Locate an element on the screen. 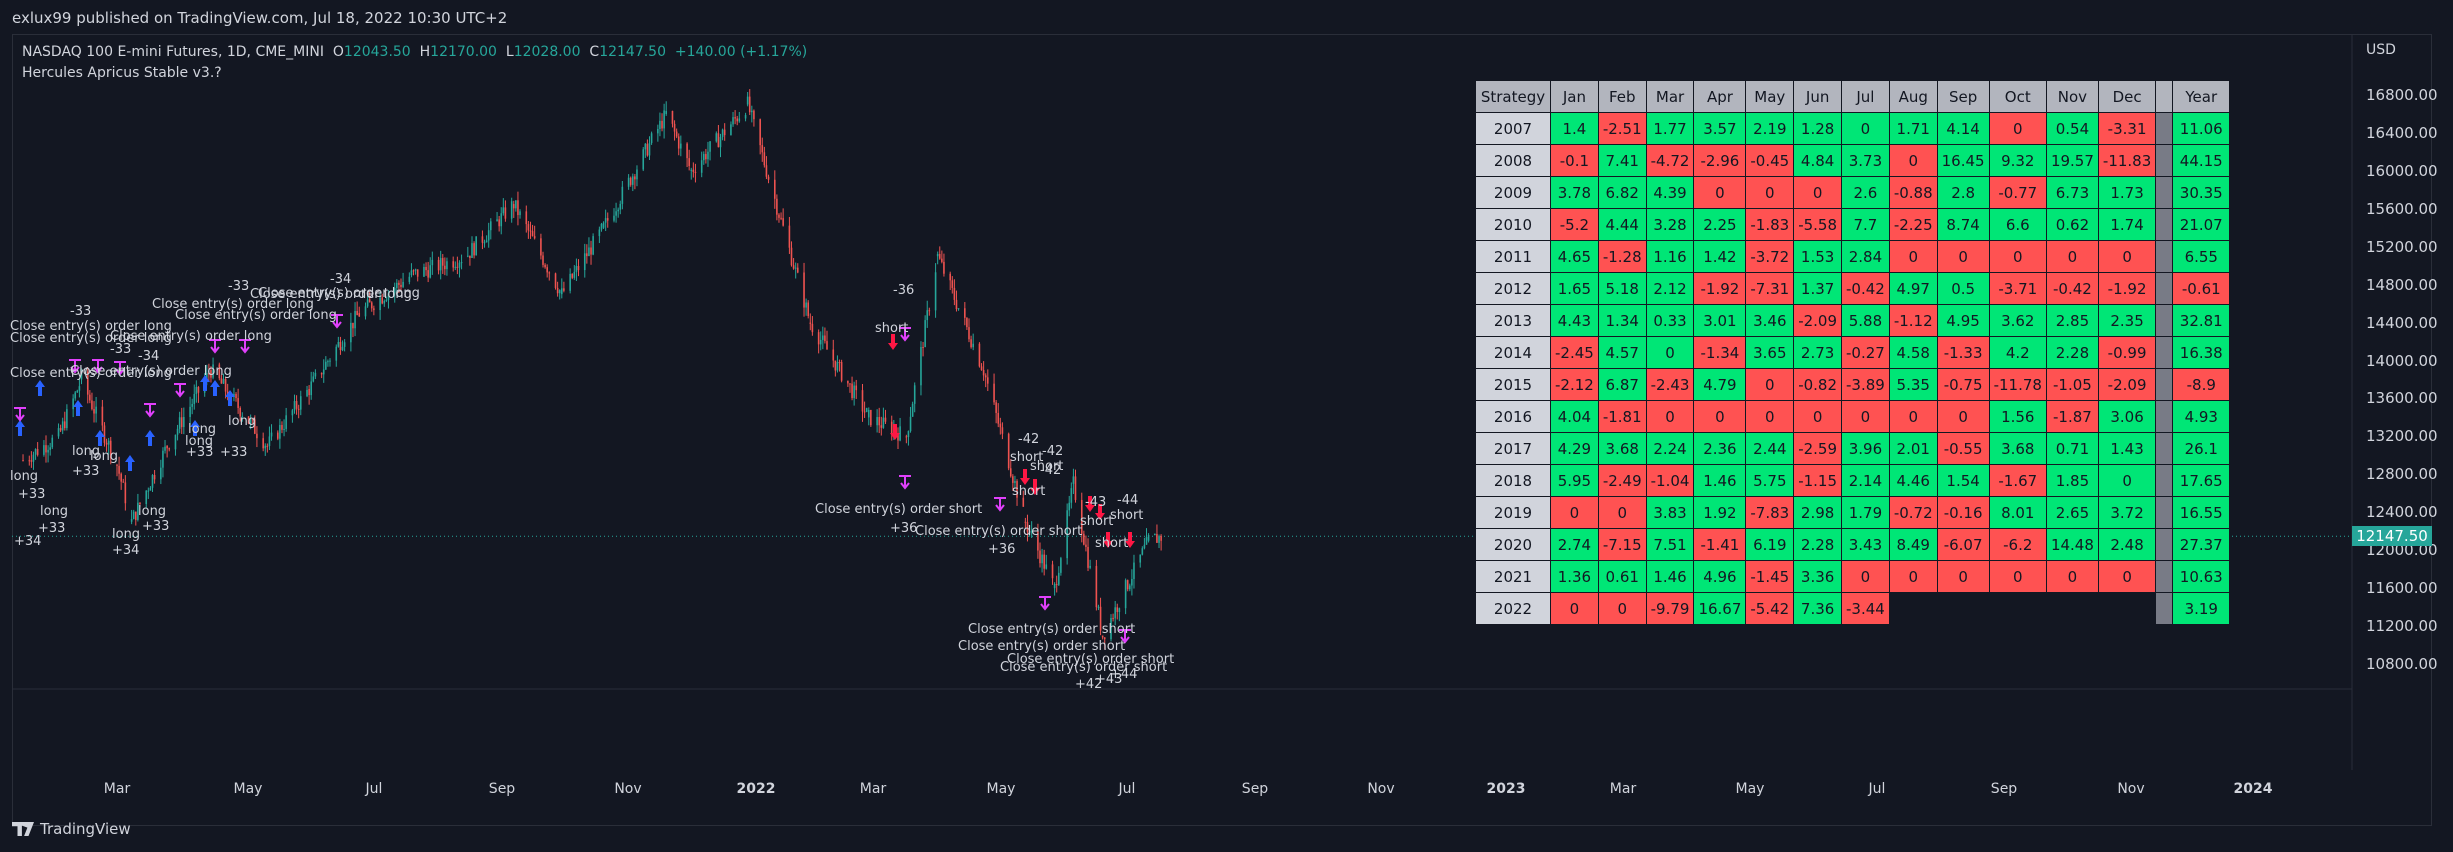 This screenshot has width=2453, height=852. month-cell: 4.84 is located at coordinates (1818, 160).